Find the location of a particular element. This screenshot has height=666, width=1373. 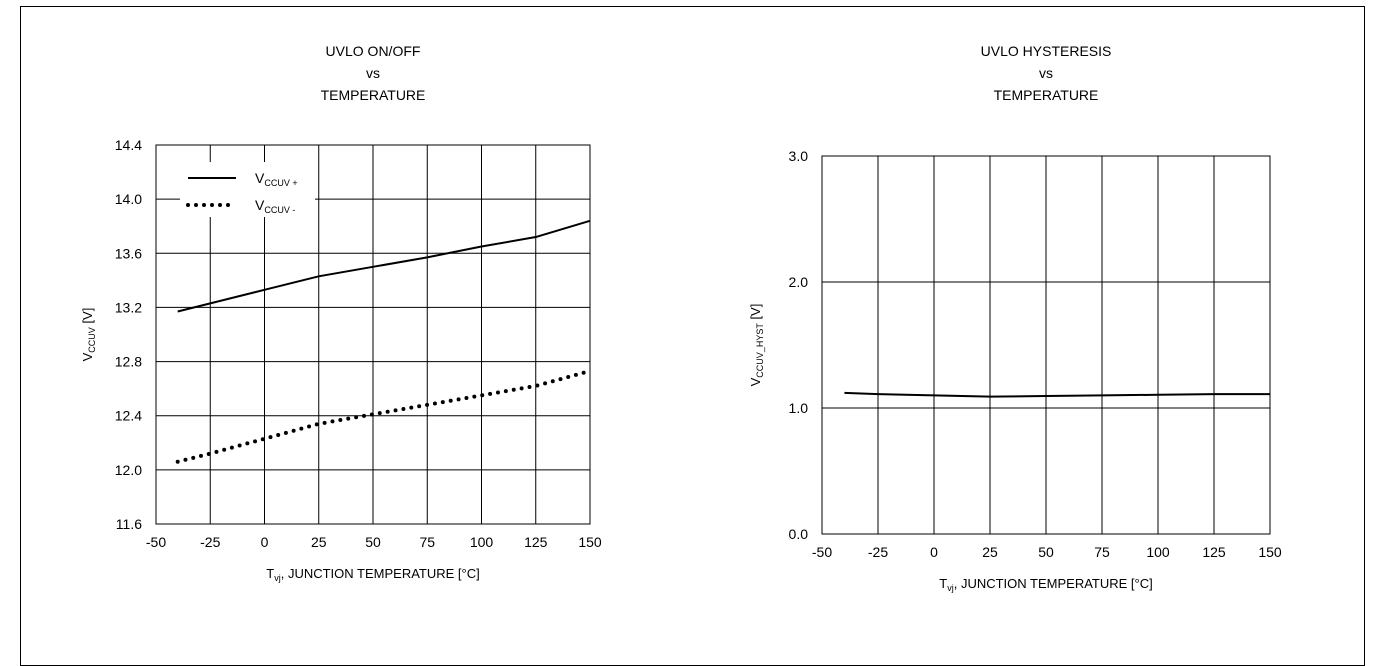

y-axis-label: VCCUV [V] is located at coordinates (88, 335).